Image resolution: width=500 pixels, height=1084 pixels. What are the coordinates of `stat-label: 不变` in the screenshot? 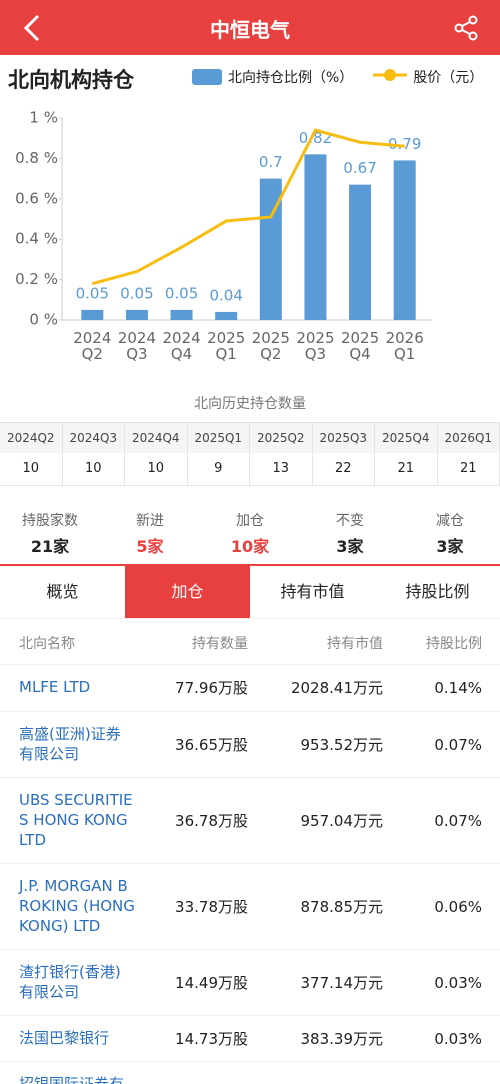 It's located at (350, 521).